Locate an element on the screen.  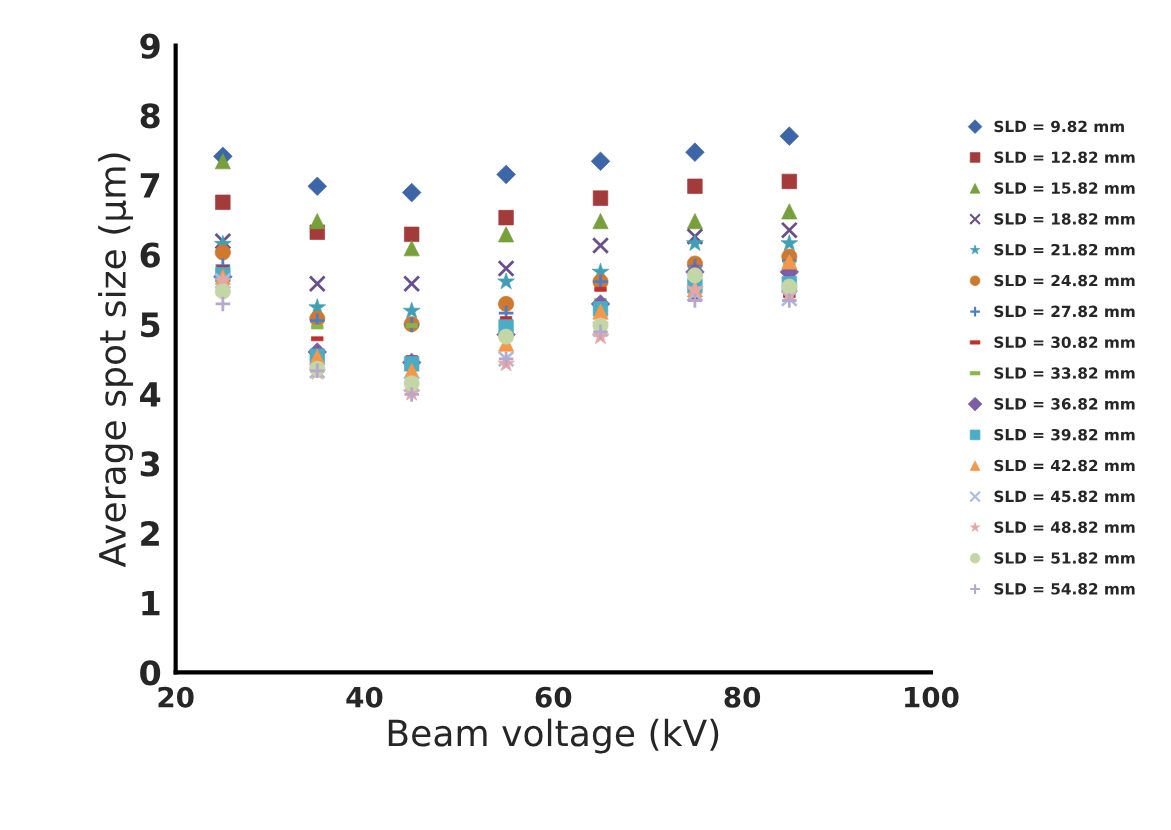
y-tick-label: 4 is located at coordinates (150, 394).